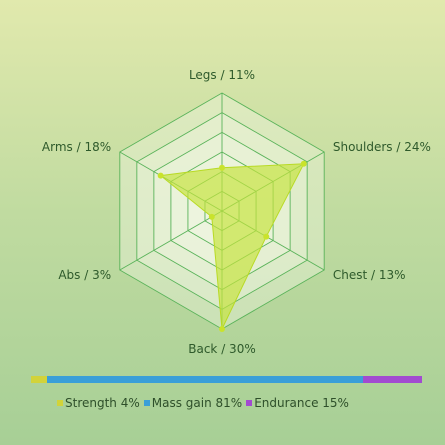 The width and height of the screenshot is (445, 445). Describe the element at coordinates (211, 216) in the screenshot. I see `radar-point-abs` at that location.